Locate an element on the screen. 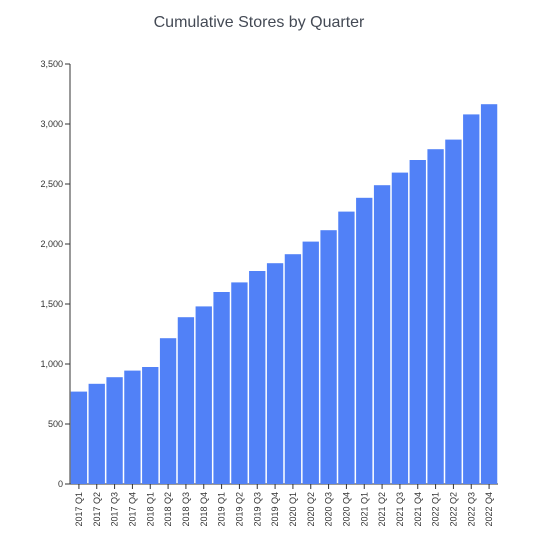 The height and width of the screenshot is (552, 542). y-tick-label: 0 is located at coordinates (60, 484).